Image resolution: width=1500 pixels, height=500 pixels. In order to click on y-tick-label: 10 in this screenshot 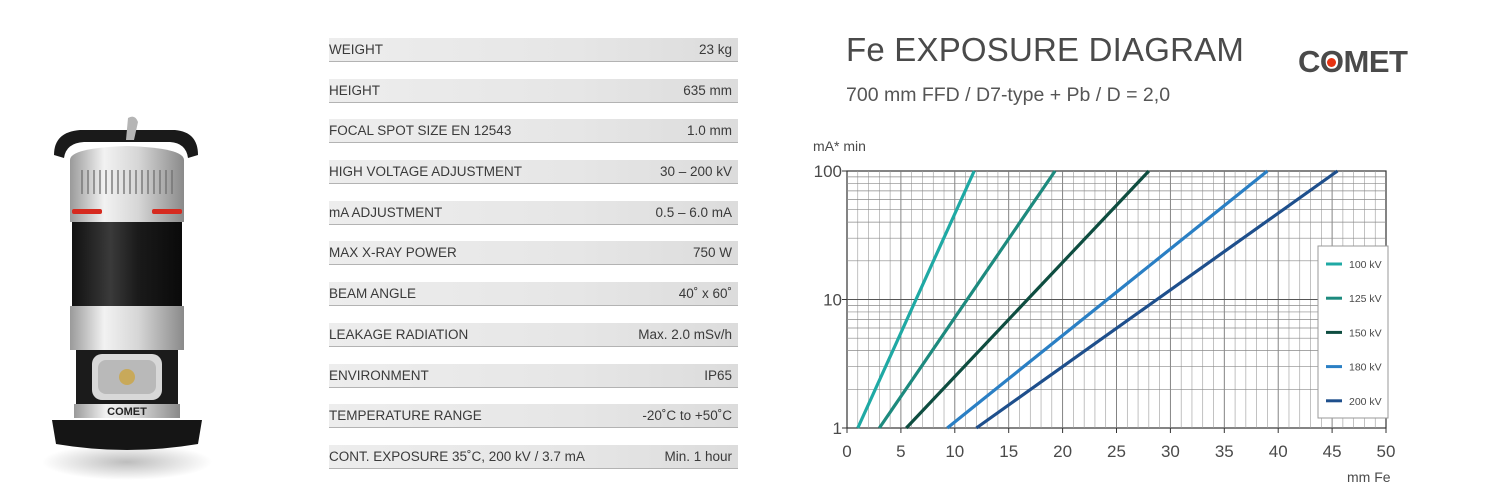, I will do `click(832, 300)`.